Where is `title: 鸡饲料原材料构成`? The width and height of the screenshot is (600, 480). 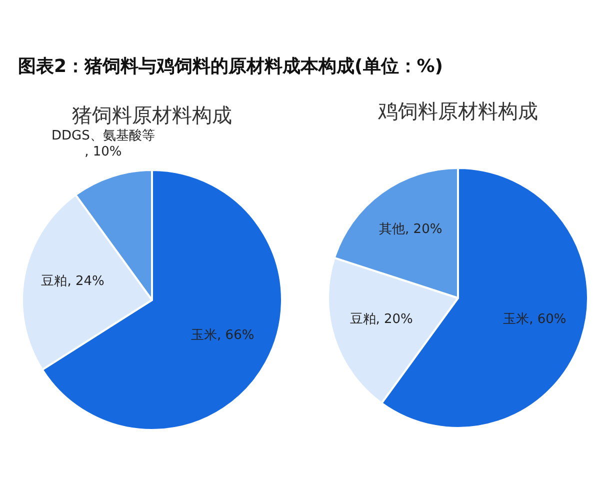 title: 鸡饲料原材料构成 is located at coordinates (458, 111).